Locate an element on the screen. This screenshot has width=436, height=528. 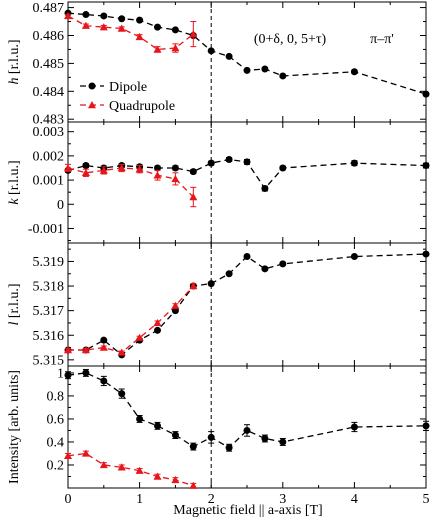
y-axis-label: l [r.l.u.] is located at coordinates (14, 305).